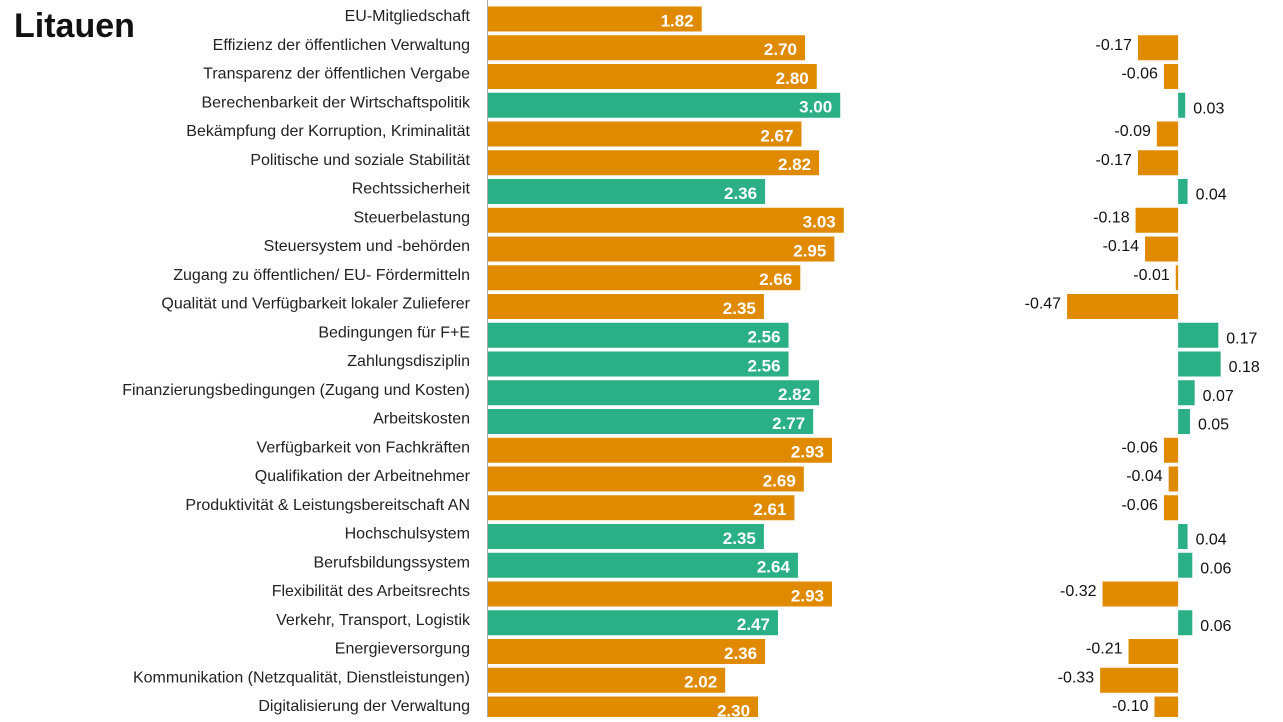  I want to click on category-label: Transparenz der öffentlichen Vergabe, so click(336, 74).